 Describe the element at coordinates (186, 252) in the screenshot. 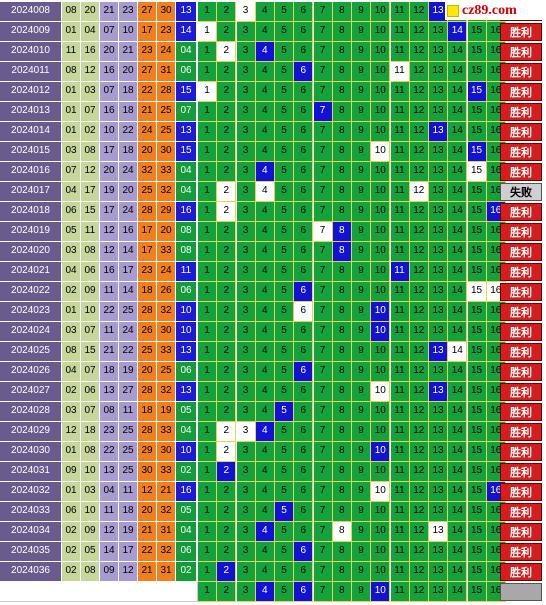

I see `blue-number-cell: 08` at that location.